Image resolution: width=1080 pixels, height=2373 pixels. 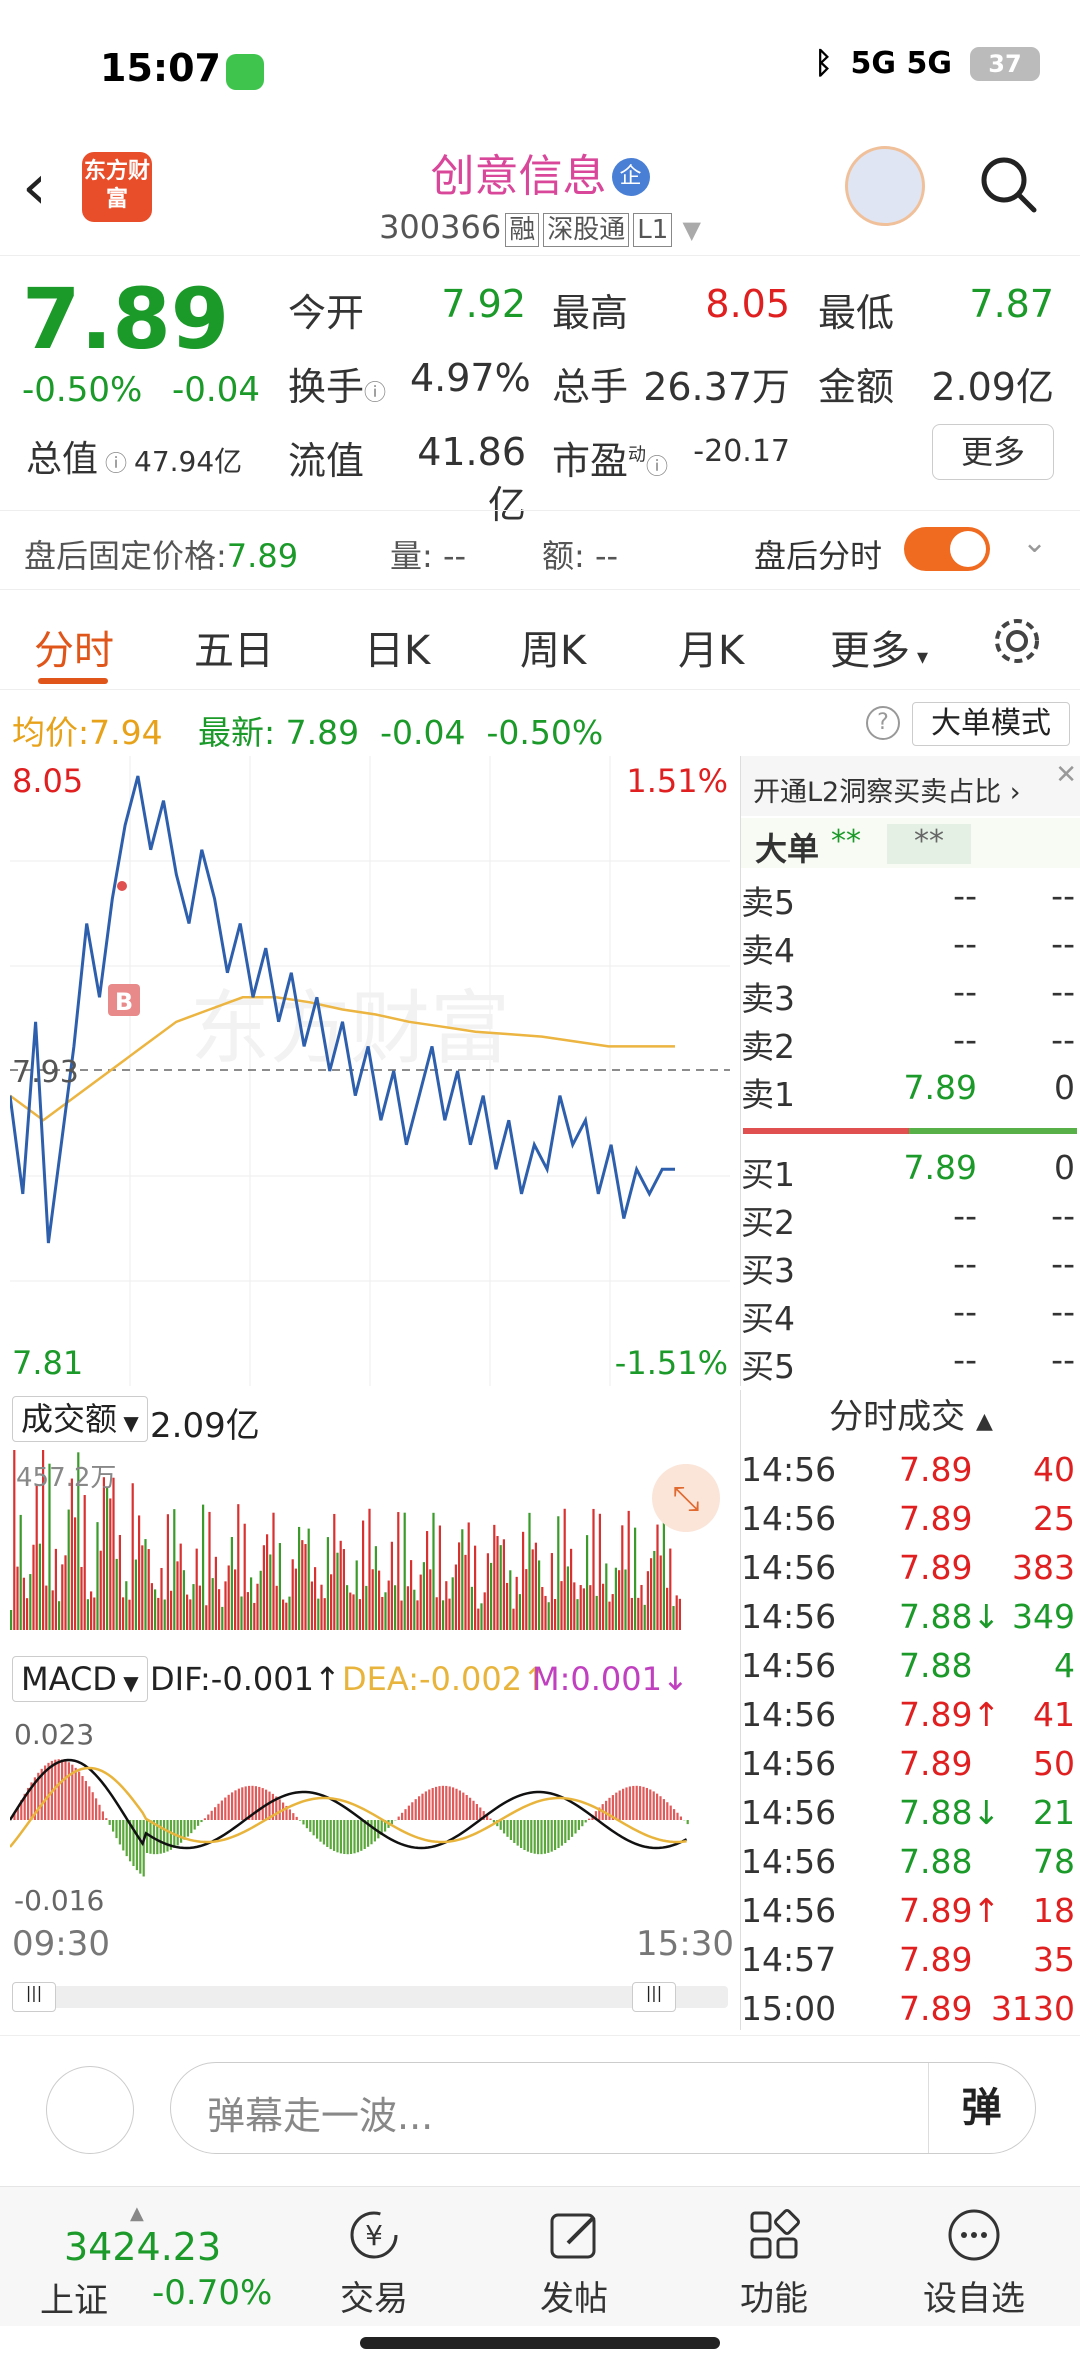 What do you see at coordinates (374, 2263) in the screenshot?
I see `nav-trade: ¥ 交易` at bounding box center [374, 2263].